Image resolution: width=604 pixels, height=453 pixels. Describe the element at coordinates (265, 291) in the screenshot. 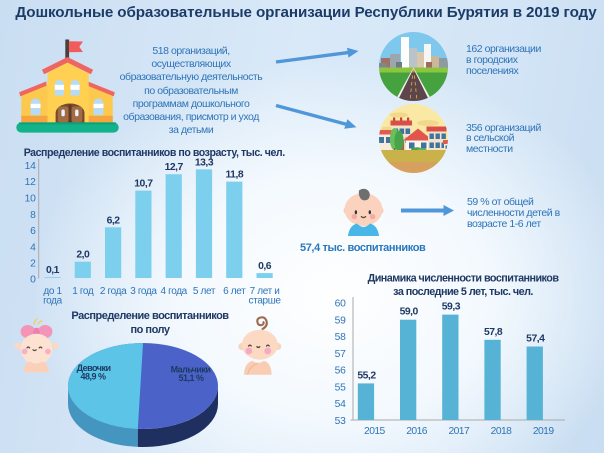

I see `svg-text: 7 лет и` at that location.